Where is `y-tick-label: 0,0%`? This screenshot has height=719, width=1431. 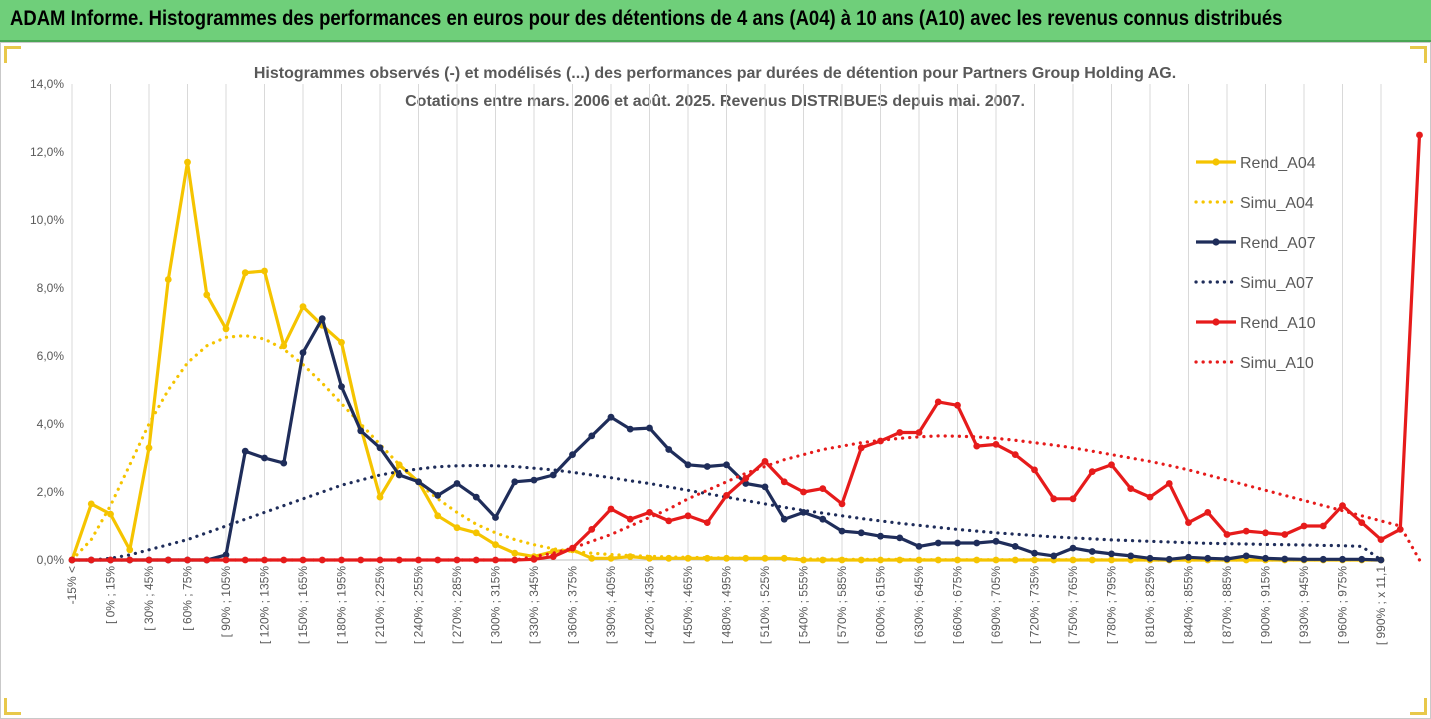 y-tick-label: 0,0% is located at coordinates (51, 560).